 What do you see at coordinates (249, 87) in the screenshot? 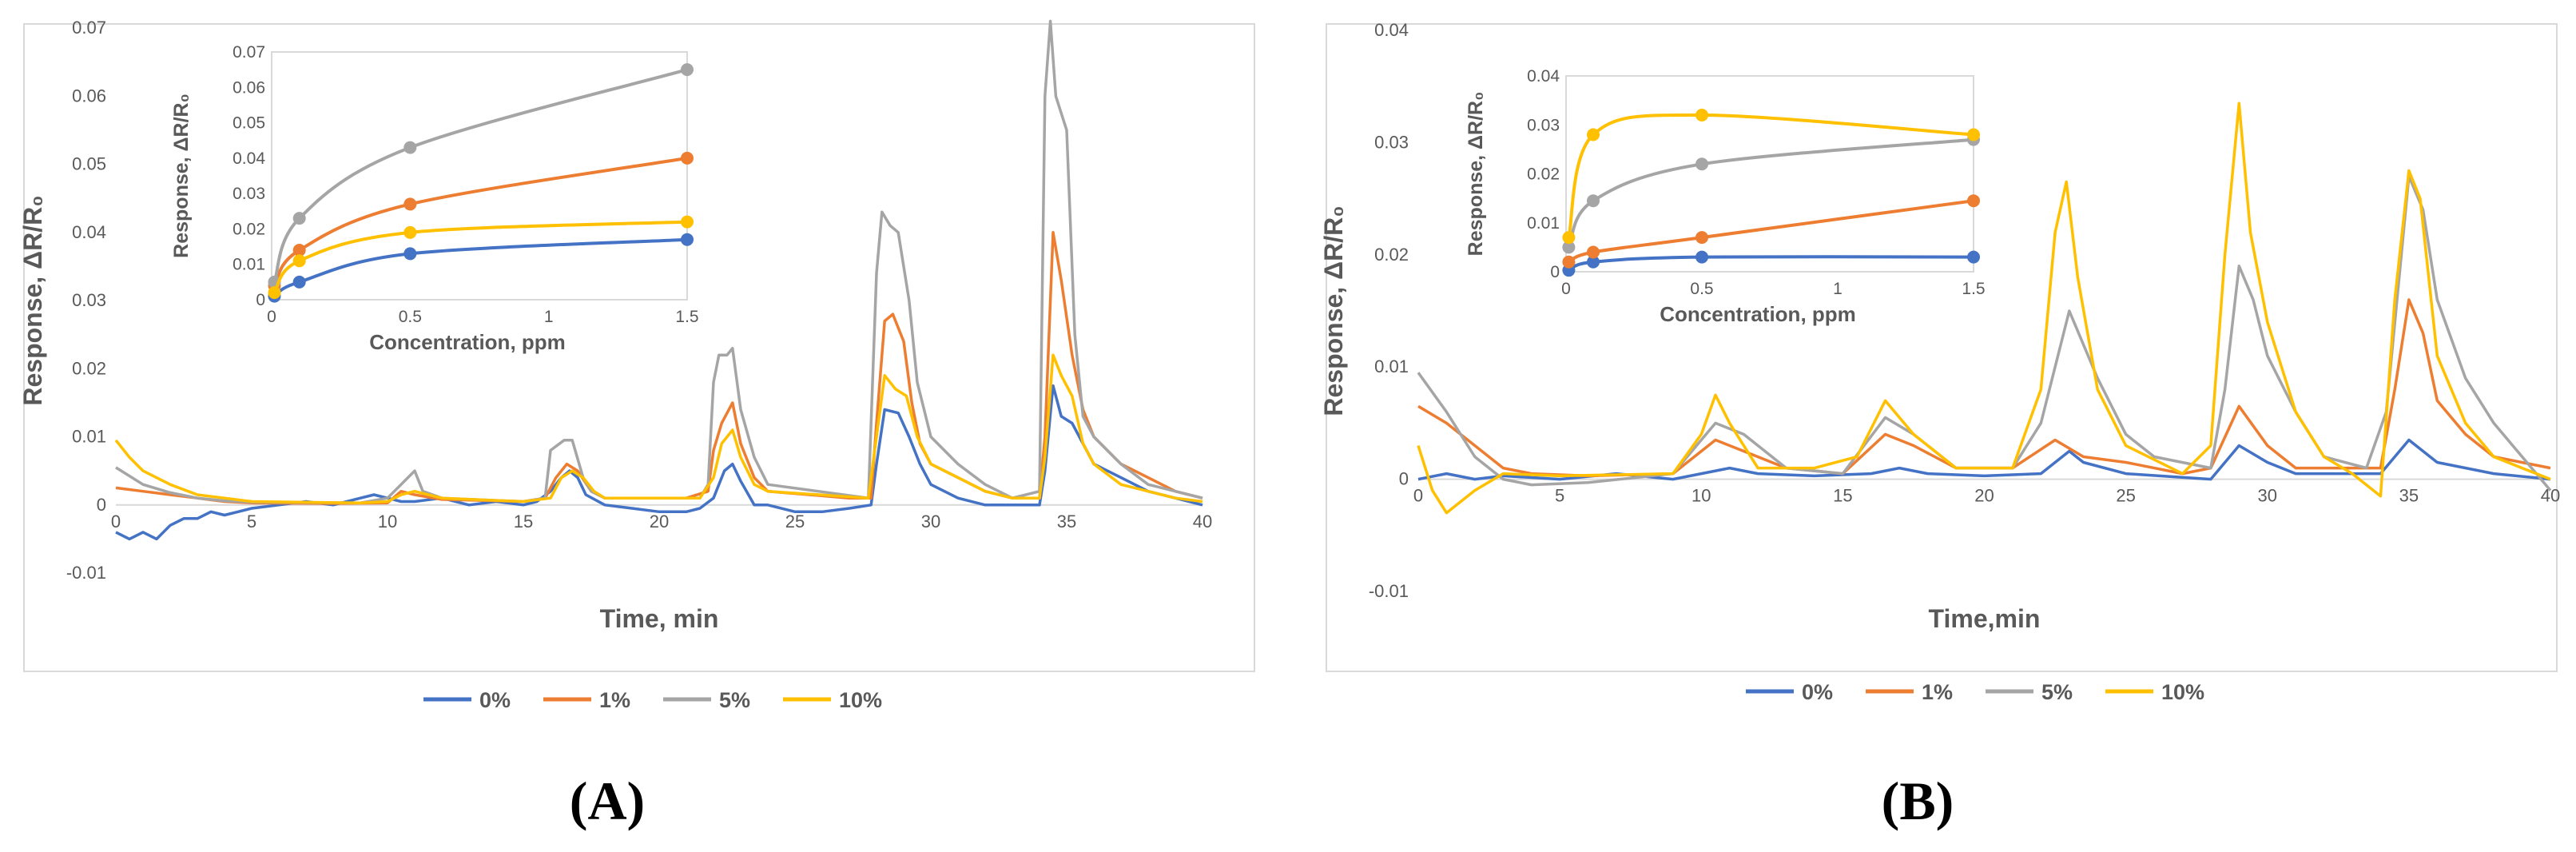
I see `inset-y-tick-label: 0.06` at bounding box center [249, 87].